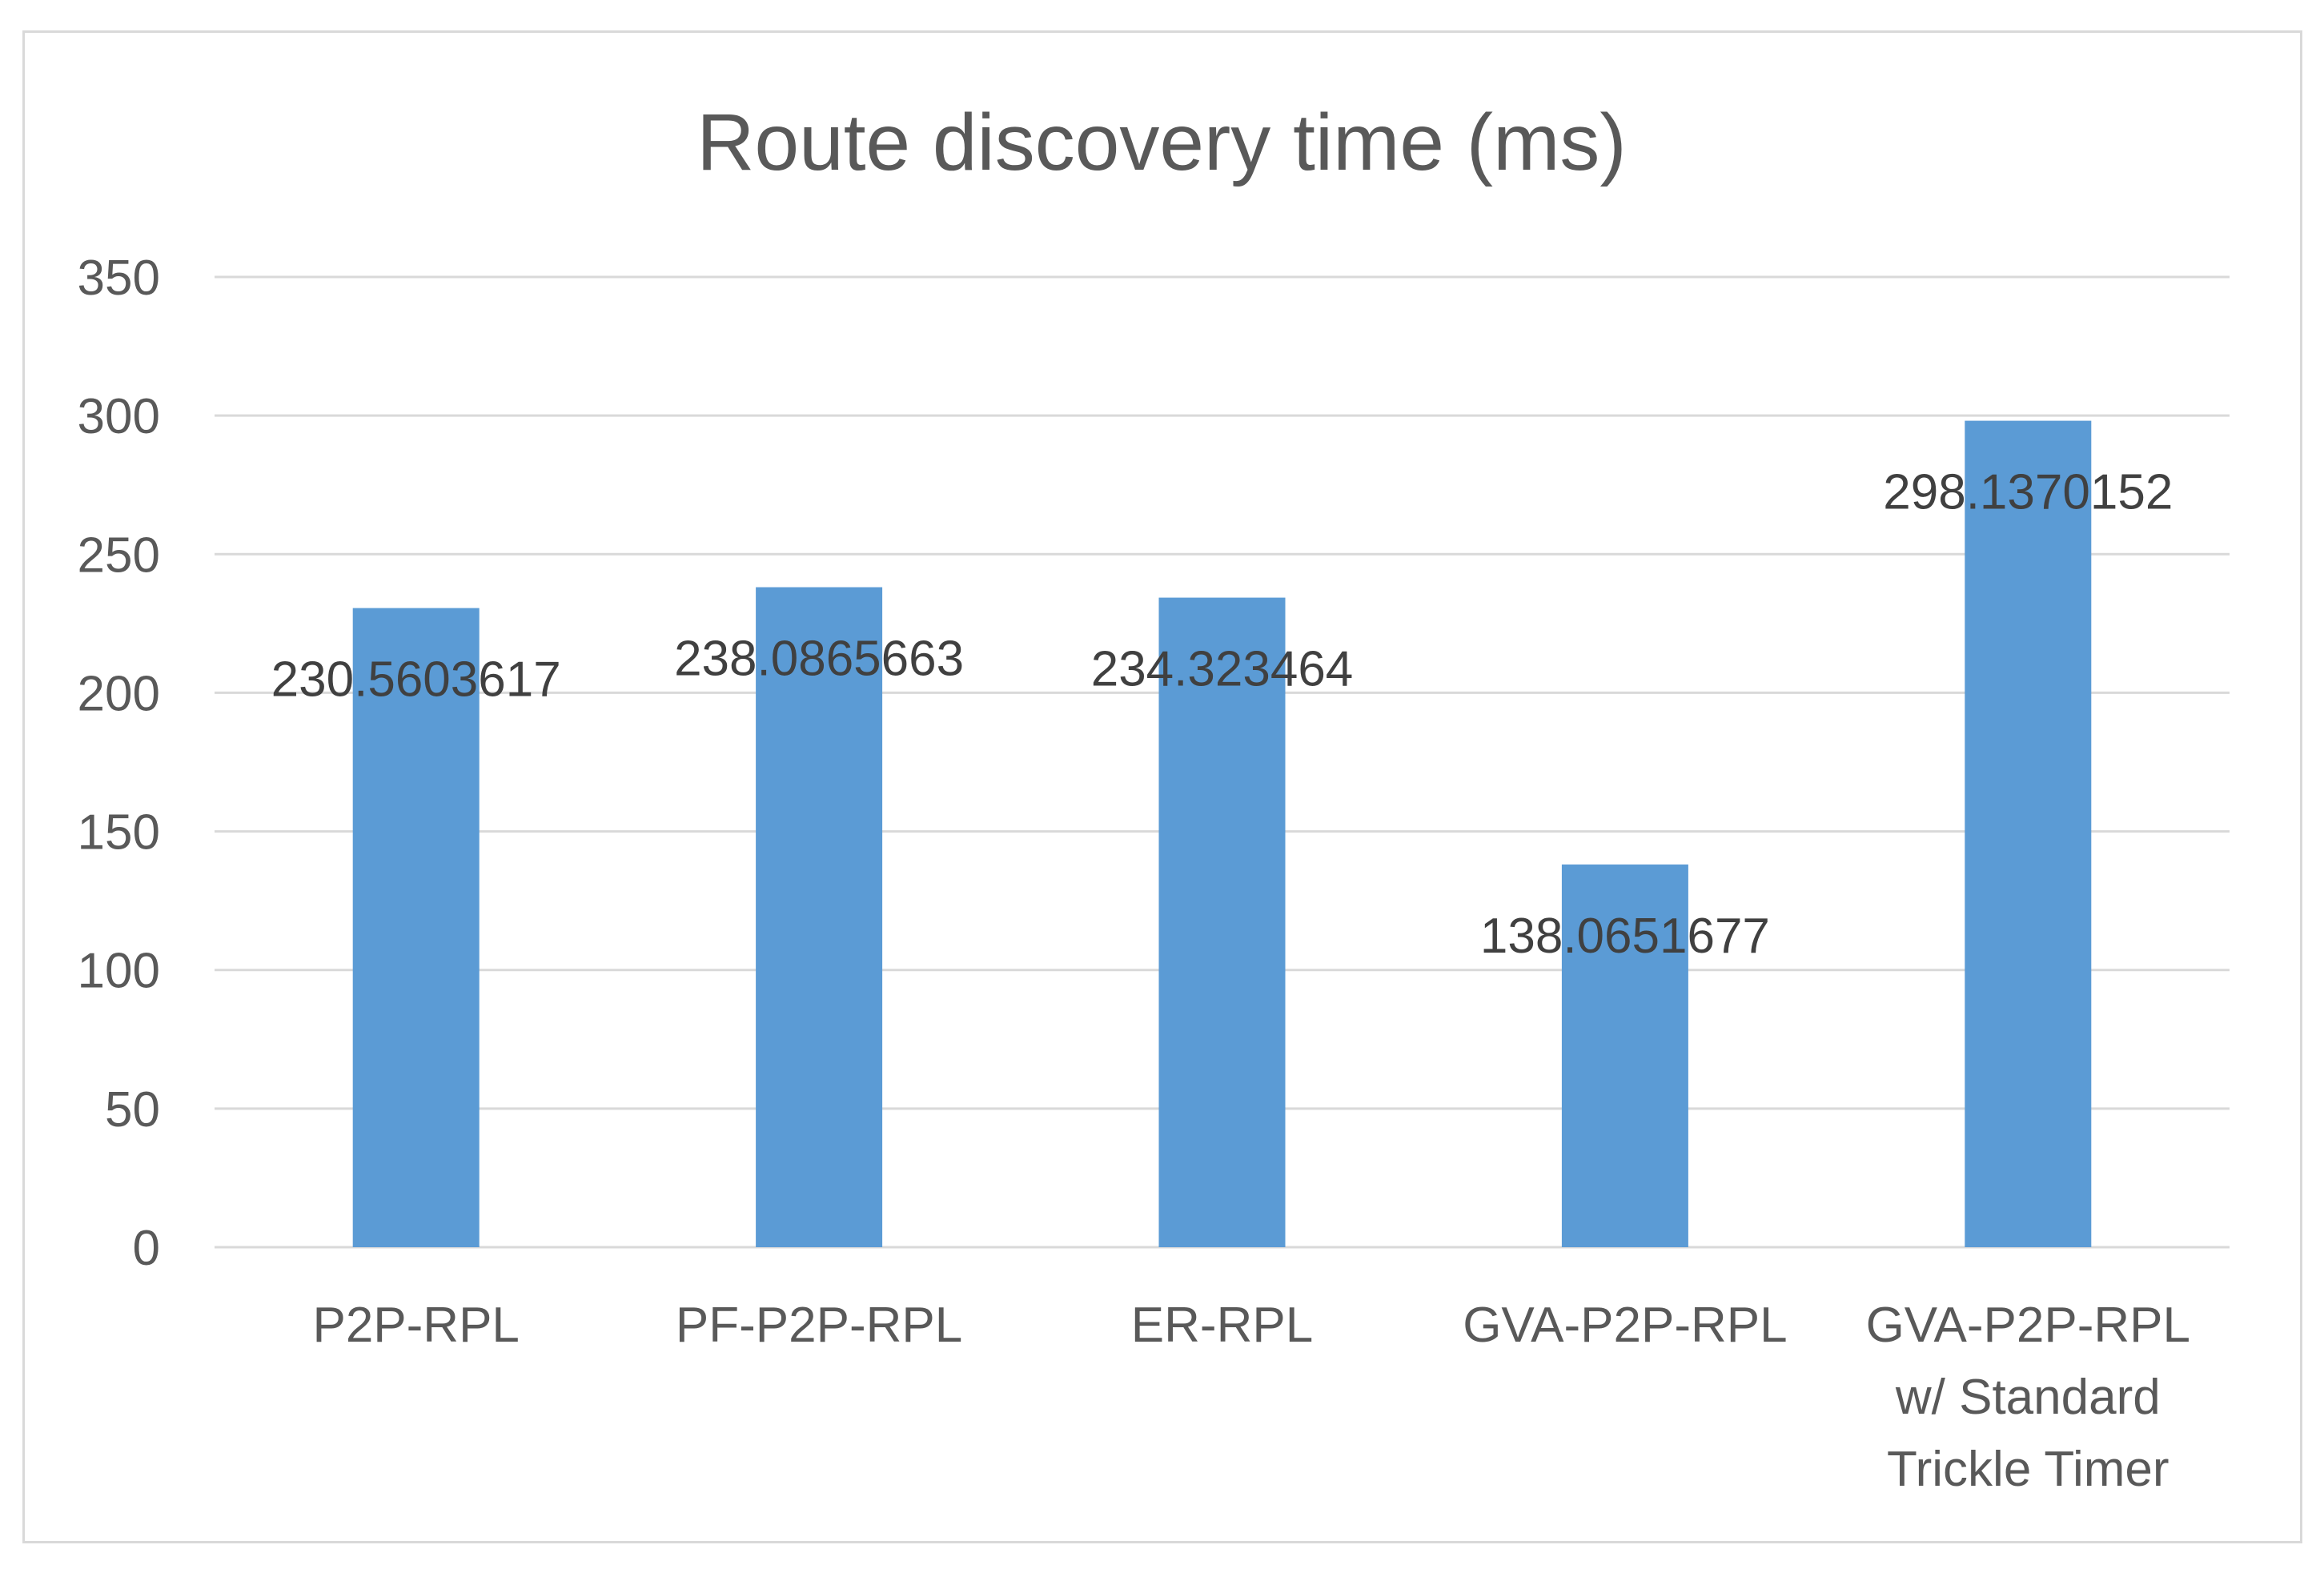  I want to click on data-label: 238.0865663, so click(819, 659).